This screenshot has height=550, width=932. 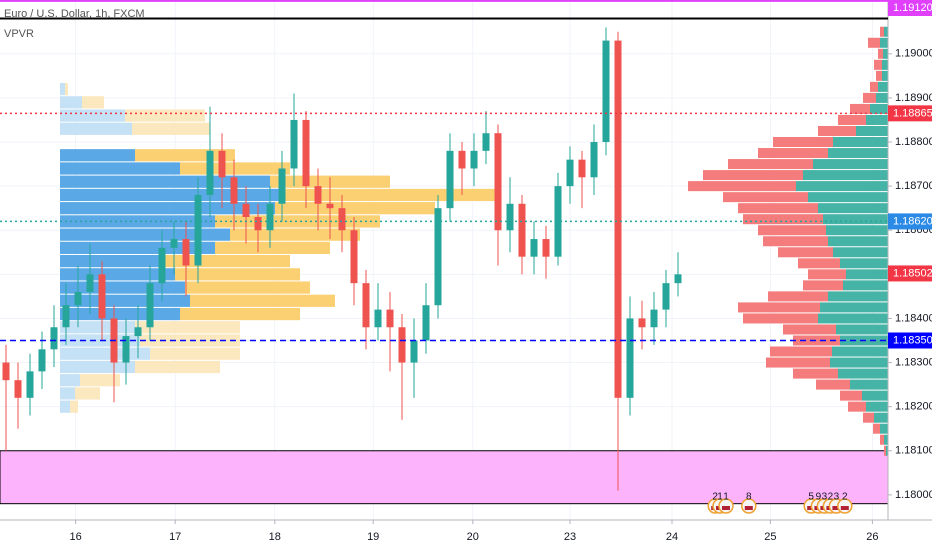 What do you see at coordinates (444, 477) in the screenshot?
I see `zone` at bounding box center [444, 477].